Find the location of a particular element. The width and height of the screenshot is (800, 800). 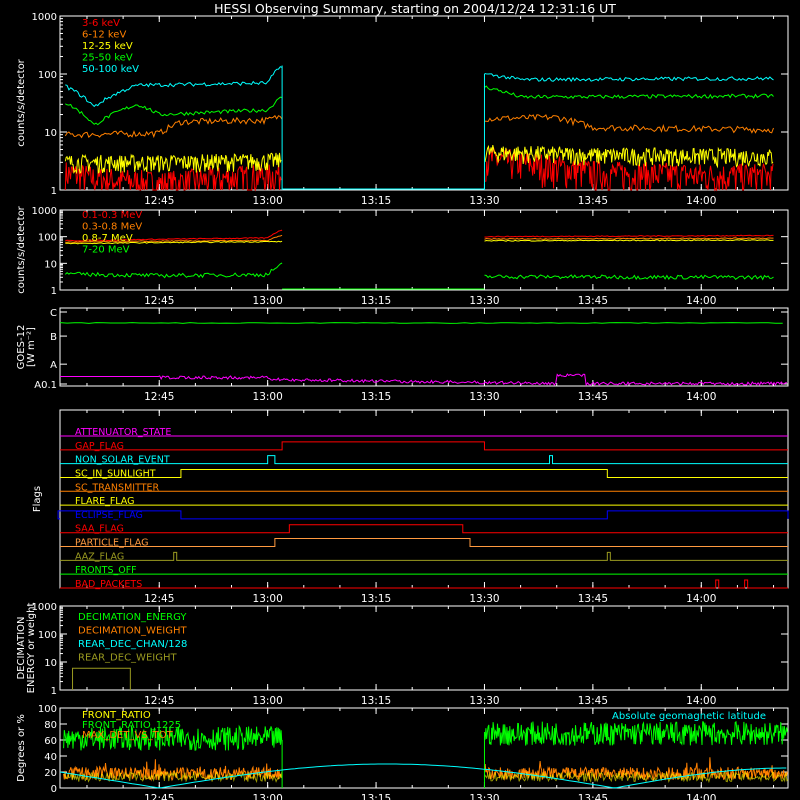

panel-highenergy-ylabel: counts/s/detector is located at coordinates (21, 249).